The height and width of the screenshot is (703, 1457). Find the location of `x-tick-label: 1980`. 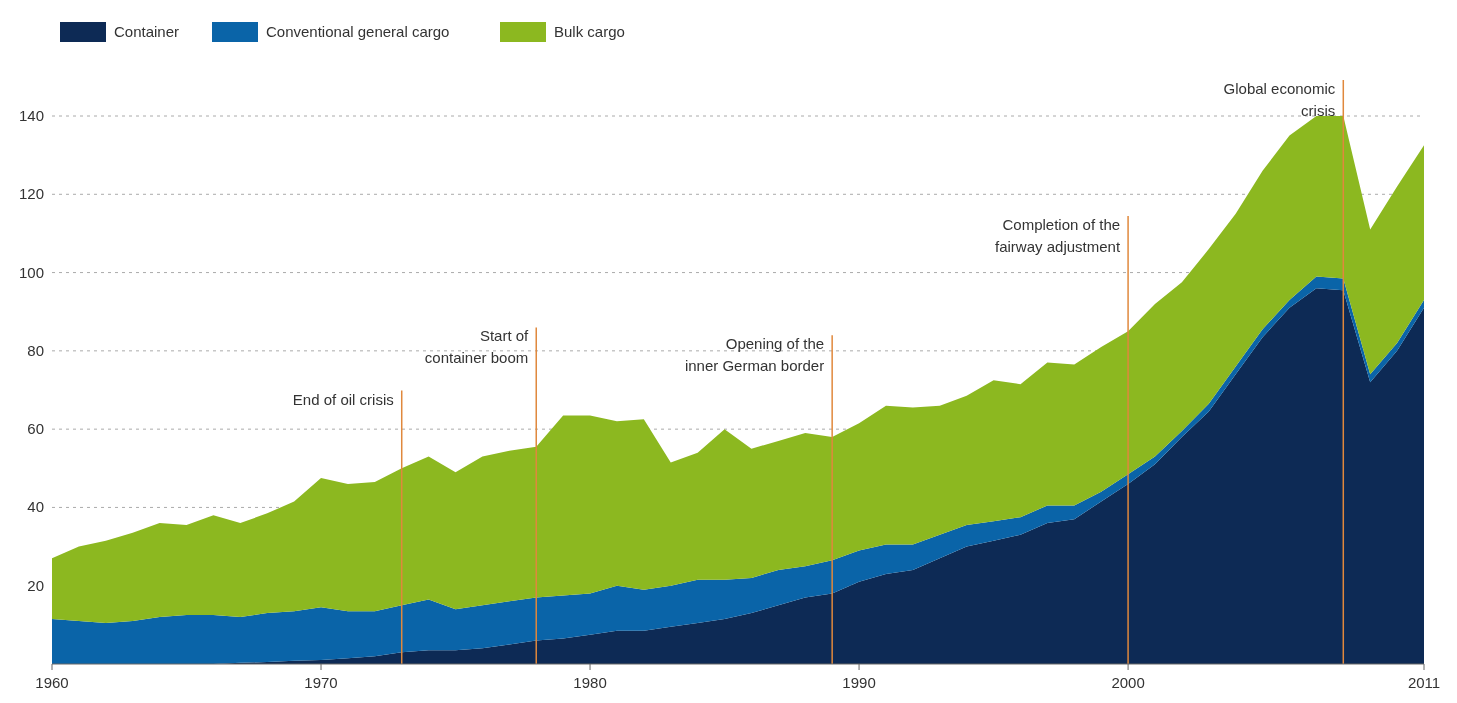

x-tick-label: 1980 is located at coordinates (590, 682).